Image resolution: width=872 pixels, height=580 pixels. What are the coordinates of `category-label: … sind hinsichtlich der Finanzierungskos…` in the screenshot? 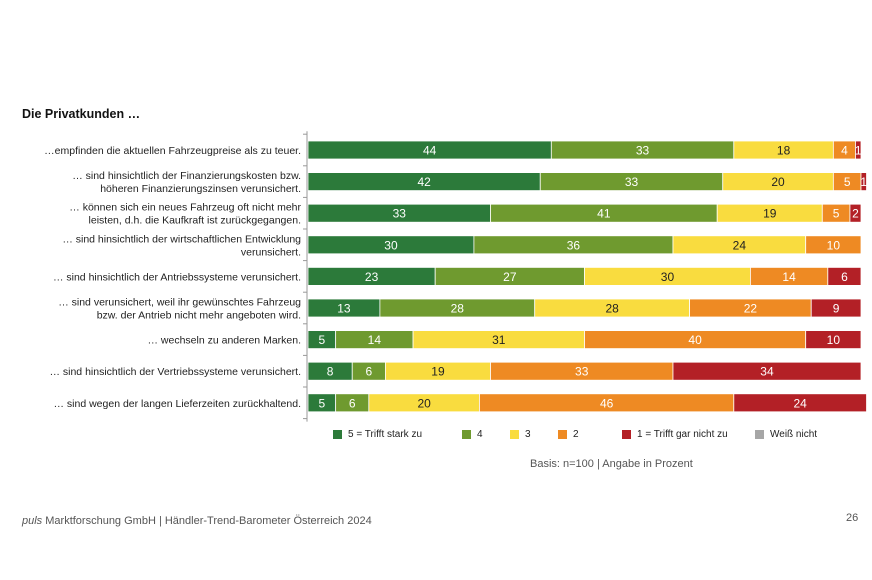 It's located at (186, 176).